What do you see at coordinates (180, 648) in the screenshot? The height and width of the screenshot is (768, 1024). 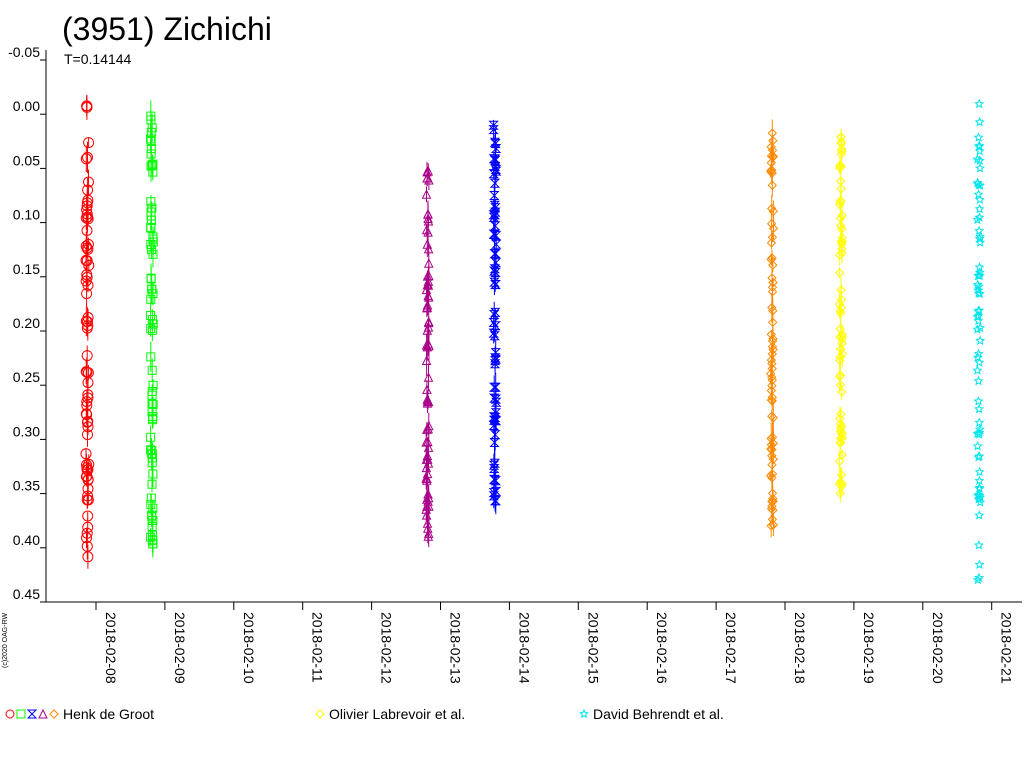 I see `x-tick-label: 2018-02-09` at bounding box center [180, 648].